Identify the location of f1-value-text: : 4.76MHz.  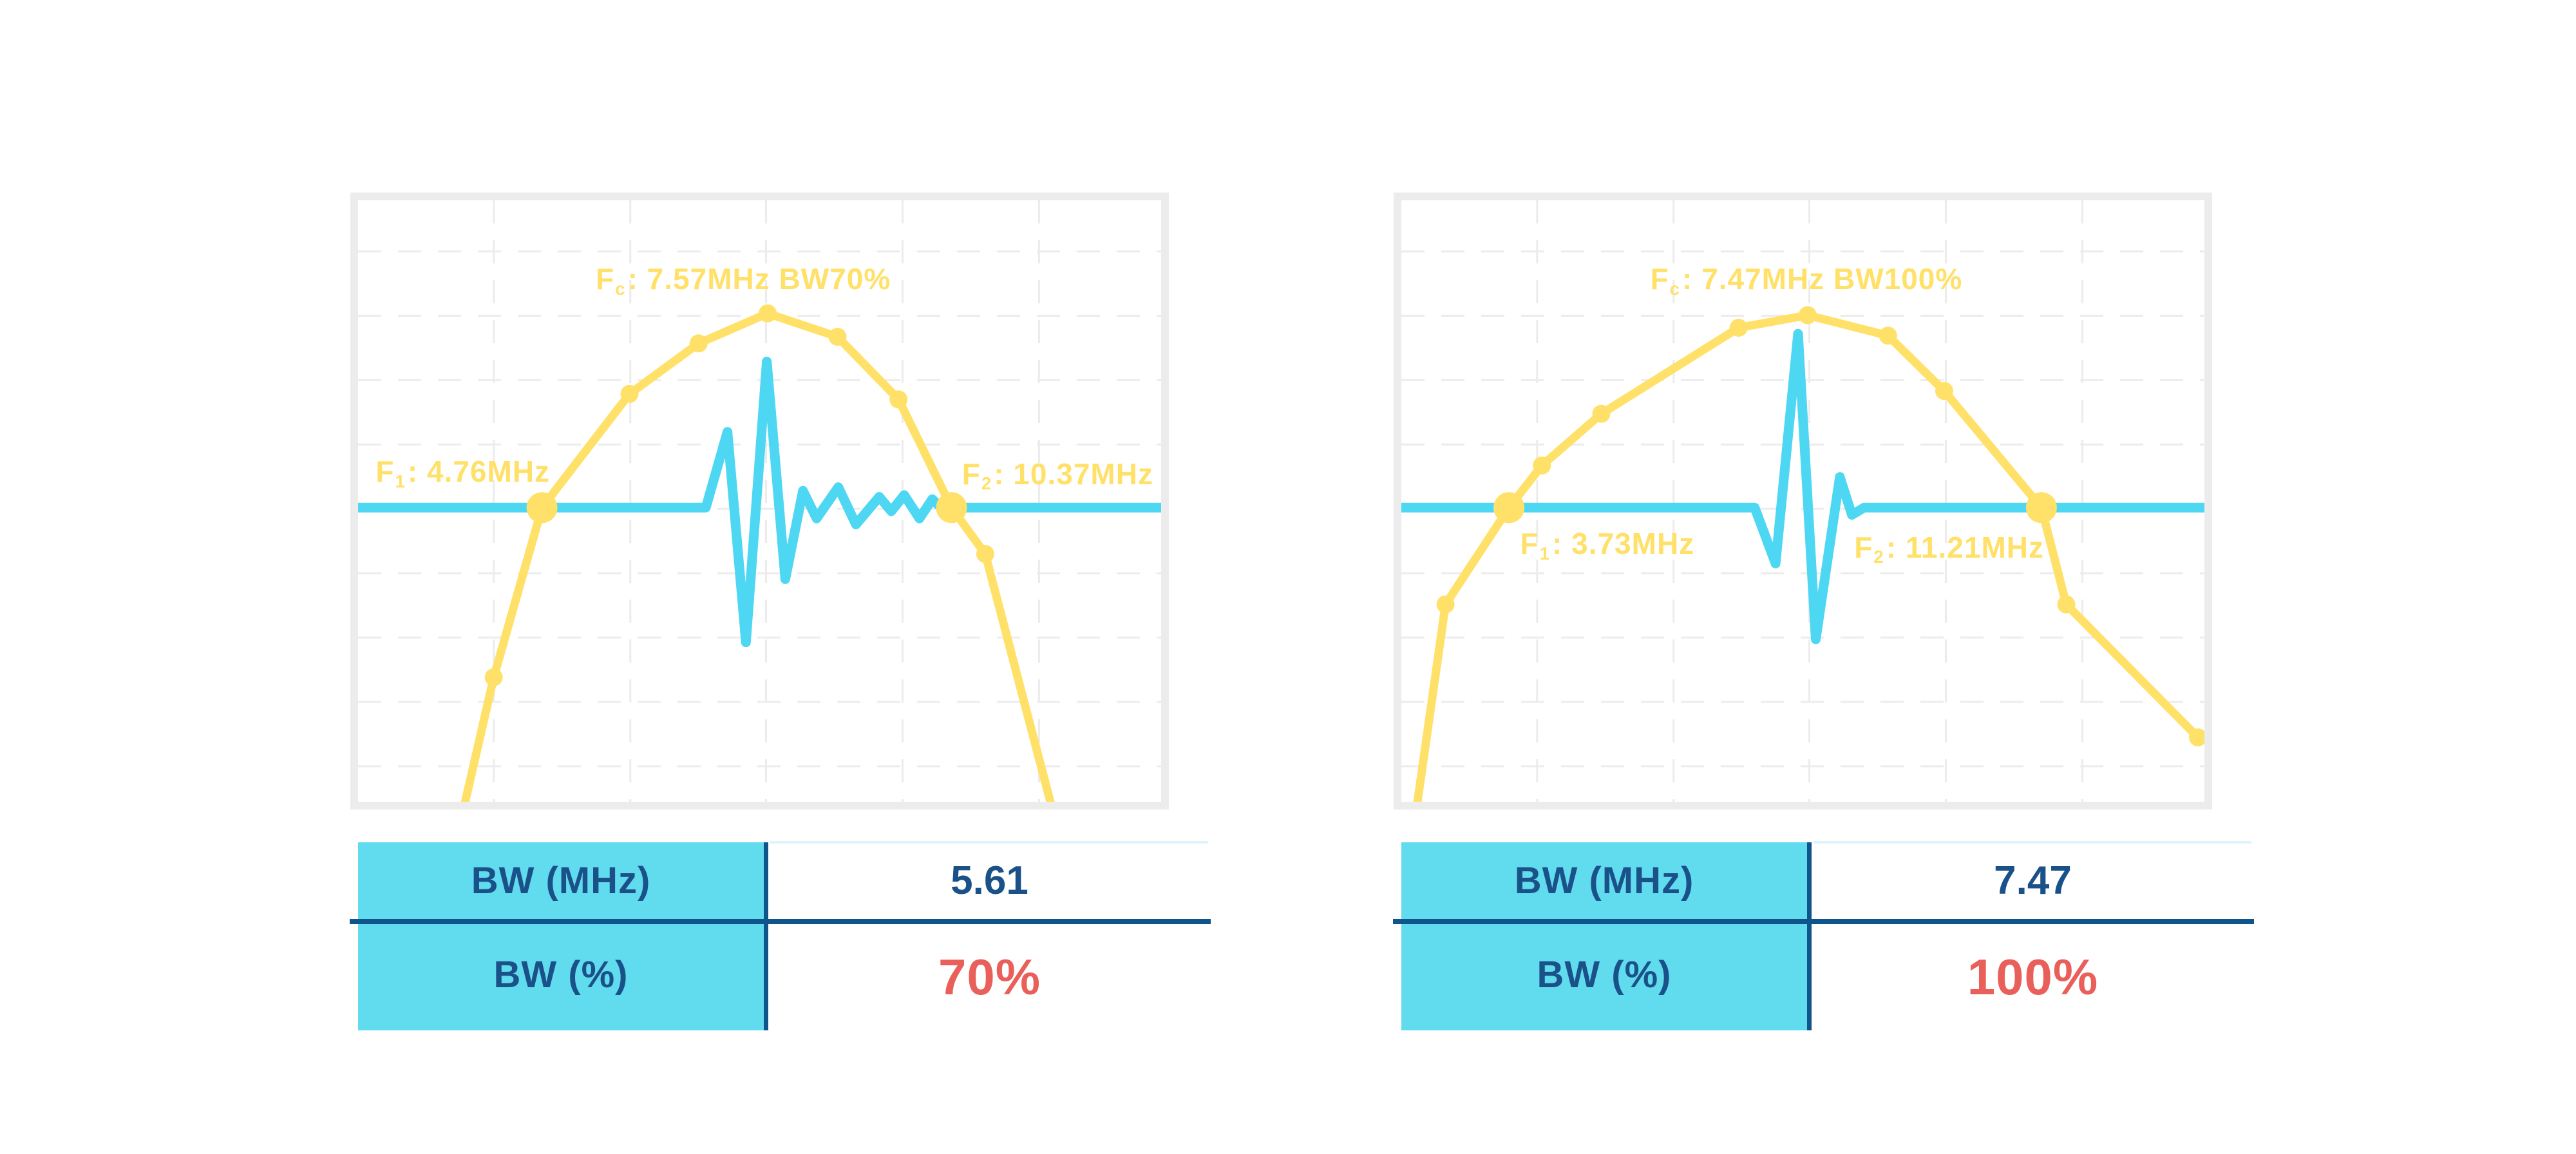
(479, 471).